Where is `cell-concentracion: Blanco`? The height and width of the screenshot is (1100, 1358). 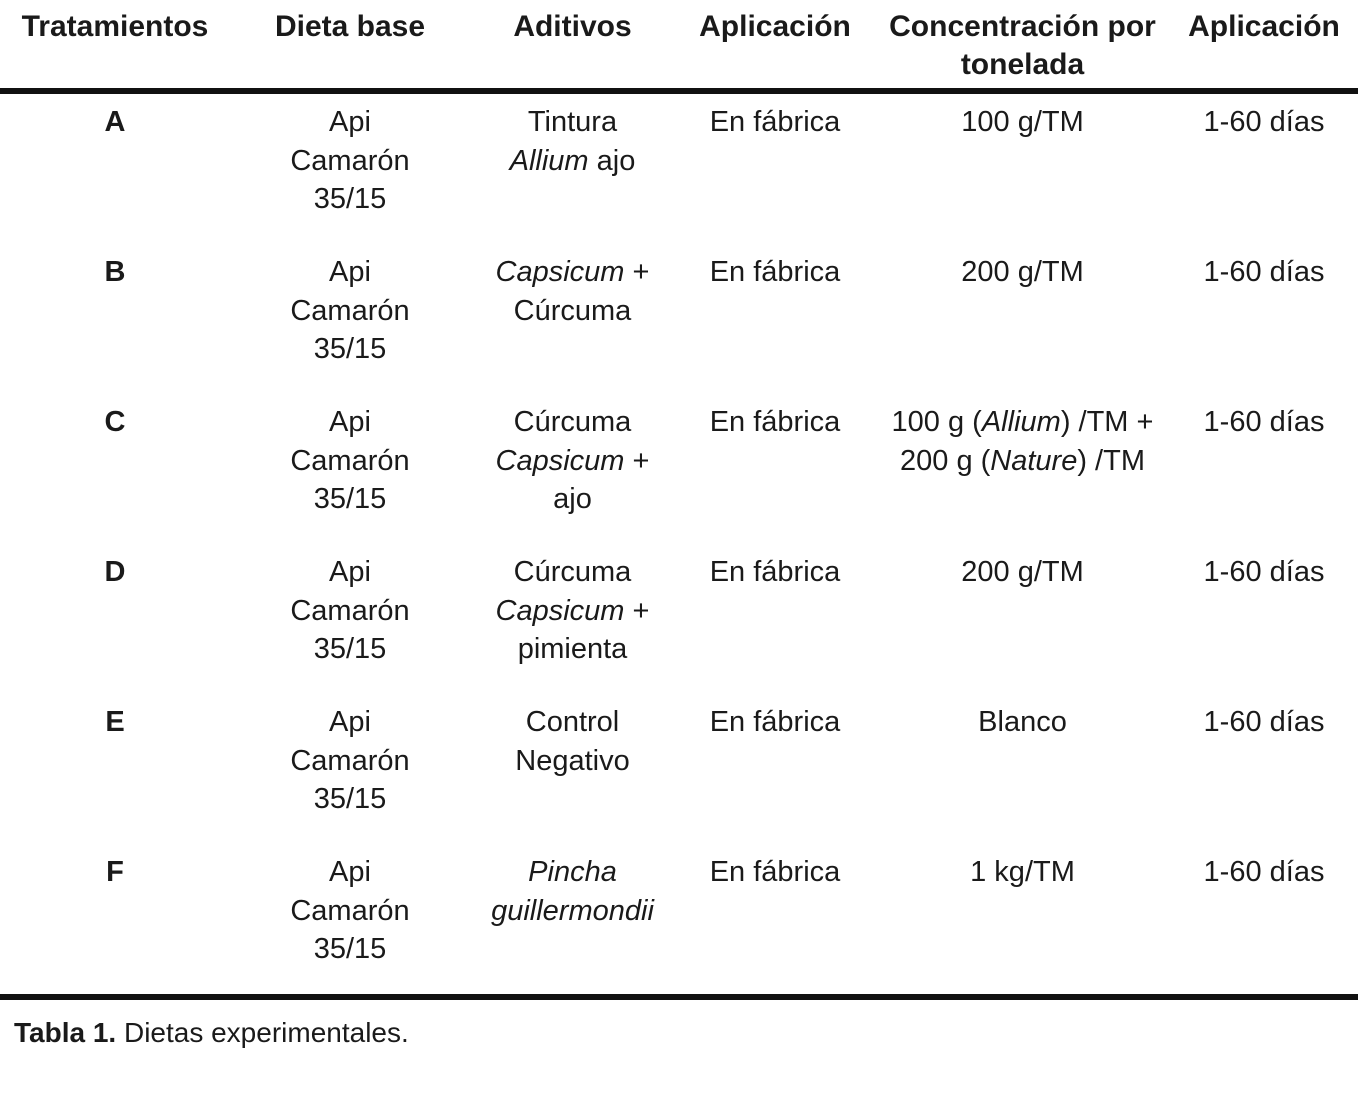 cell-concentracion: Blanco is located at coordinates (1022, 722).